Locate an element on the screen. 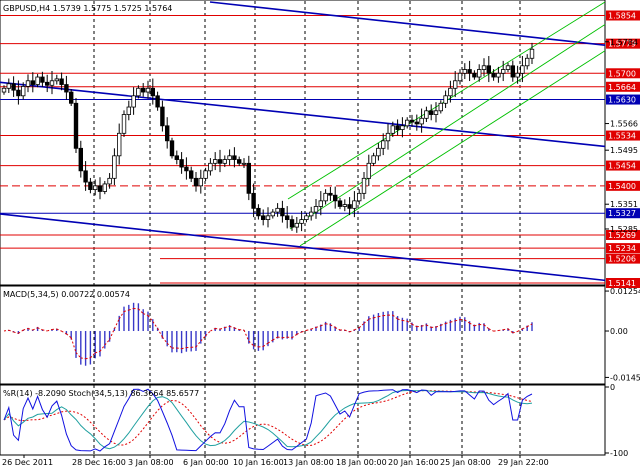  x-tick-label: 29 Jan 22:00 is located at coordinates (523, 462).